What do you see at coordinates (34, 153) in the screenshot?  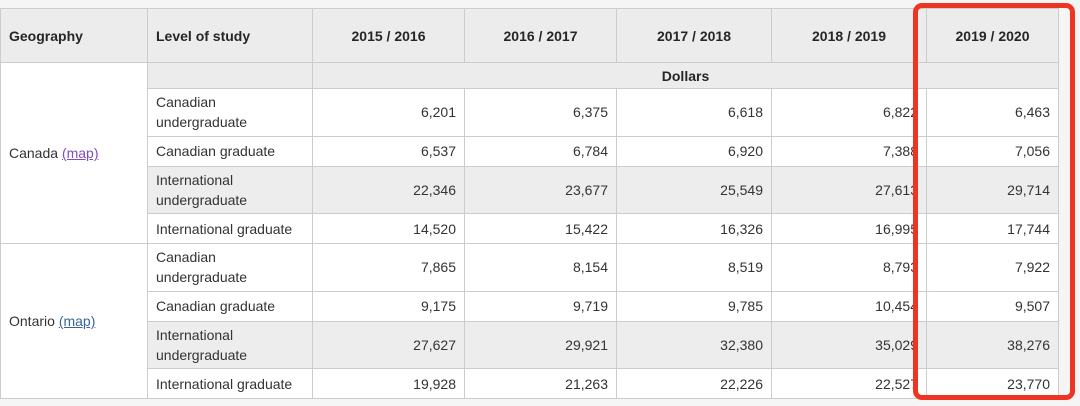 I see `geography-label-canada: Canada` at bounding box center [34, 153].